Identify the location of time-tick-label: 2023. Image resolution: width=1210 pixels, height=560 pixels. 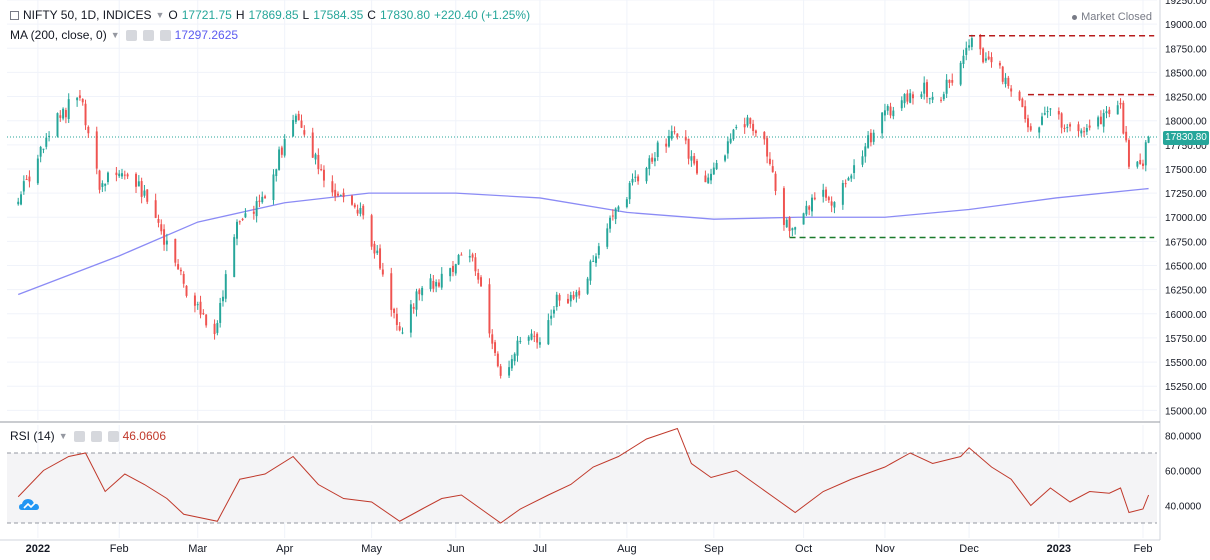
(1059, 549).